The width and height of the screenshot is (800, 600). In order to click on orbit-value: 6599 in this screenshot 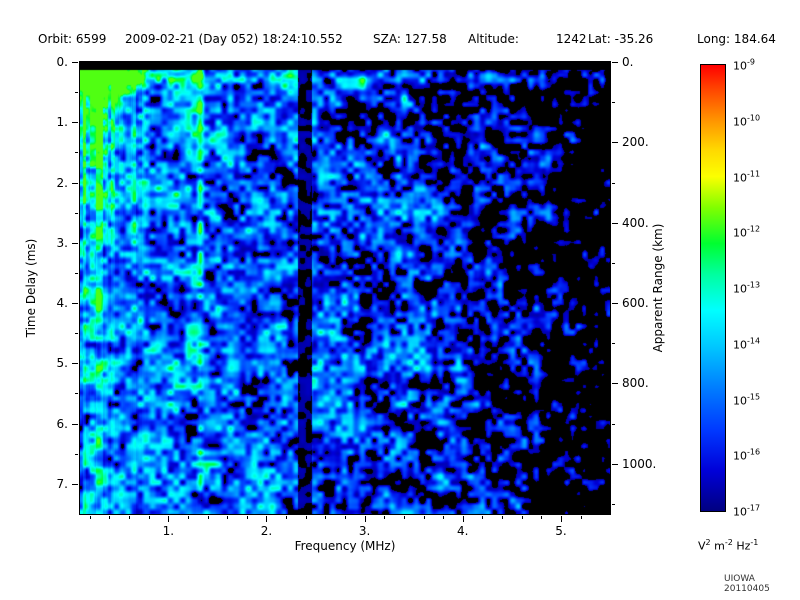, I will do `click(91, 39)`.